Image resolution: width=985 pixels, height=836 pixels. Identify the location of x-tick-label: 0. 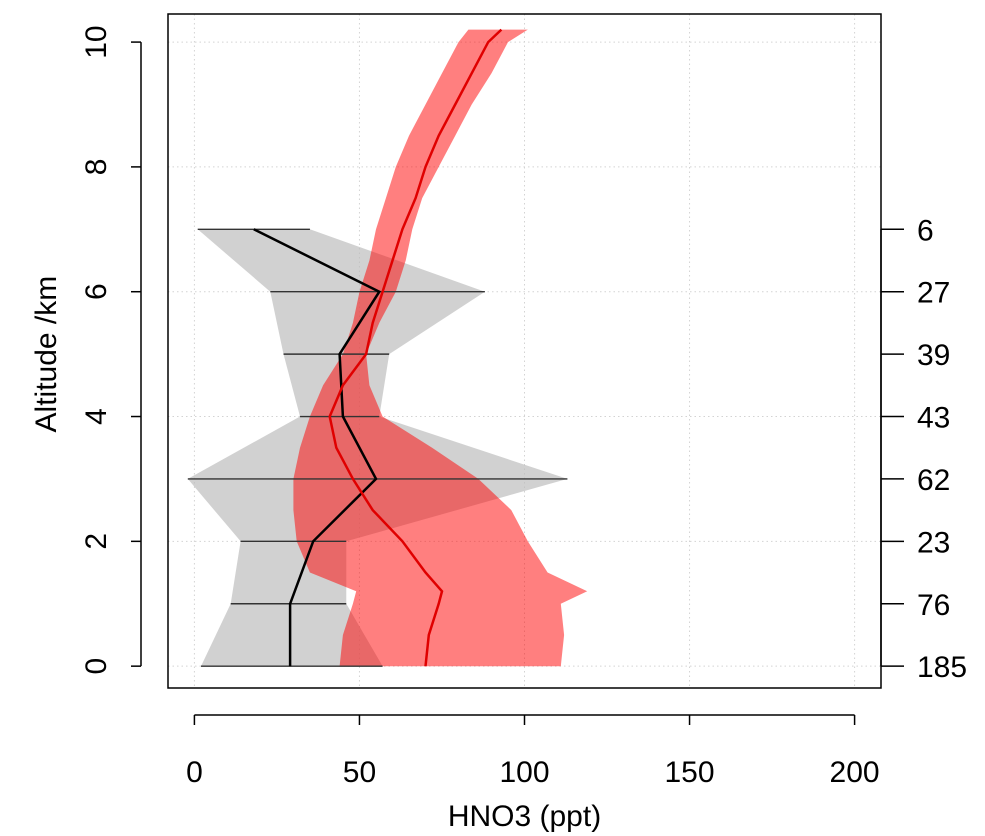
(194, 772).